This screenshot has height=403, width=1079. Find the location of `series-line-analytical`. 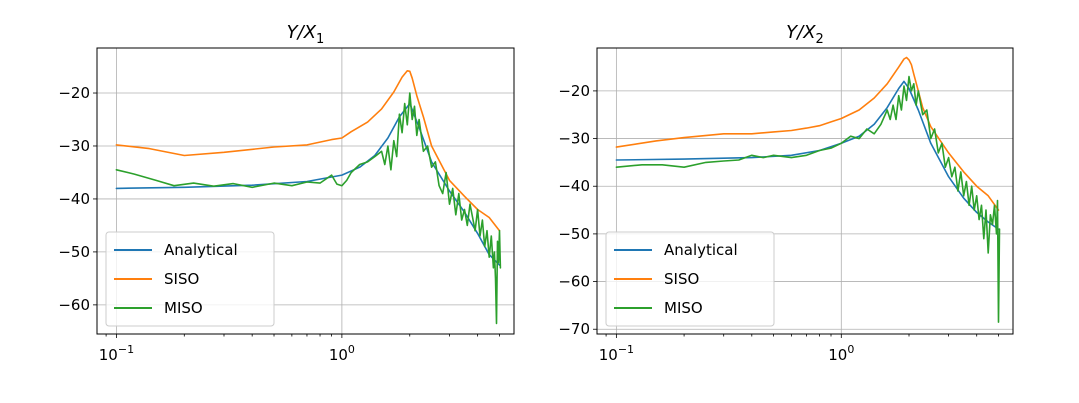

series-line-analytical is located at coordinates (807, 155).